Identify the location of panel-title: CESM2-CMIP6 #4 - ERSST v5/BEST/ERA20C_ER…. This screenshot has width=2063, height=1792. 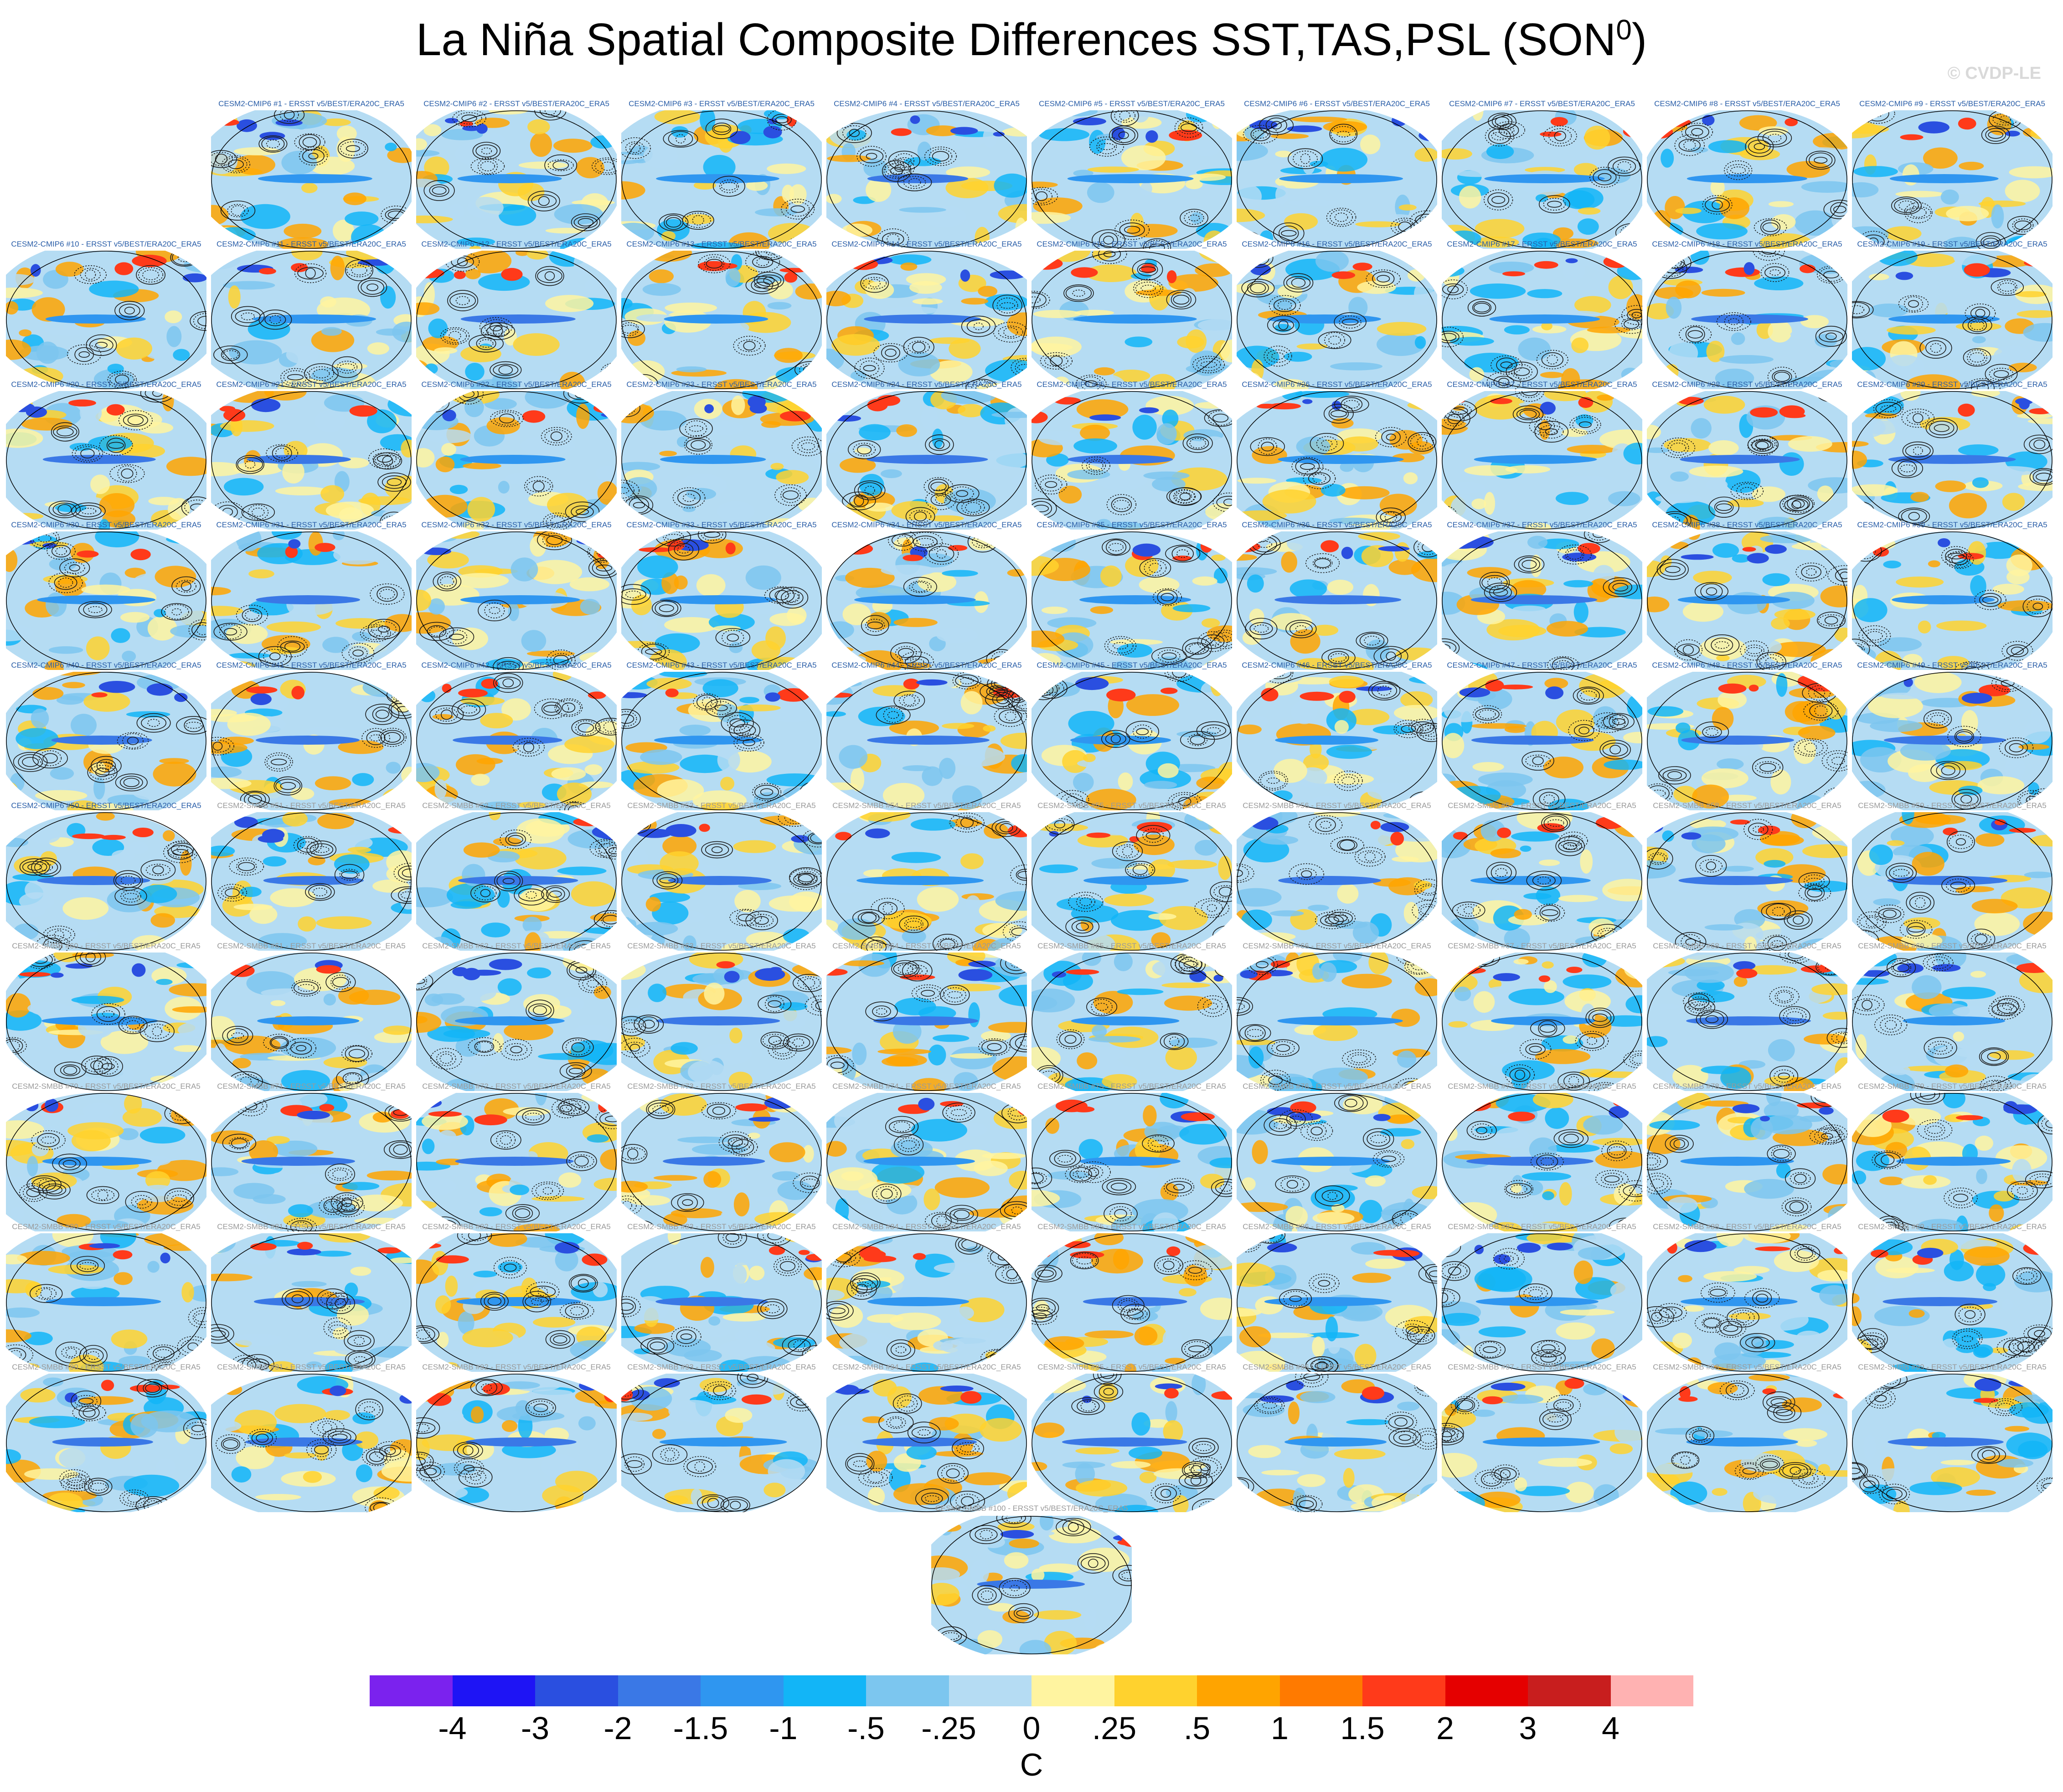
(927, 103).